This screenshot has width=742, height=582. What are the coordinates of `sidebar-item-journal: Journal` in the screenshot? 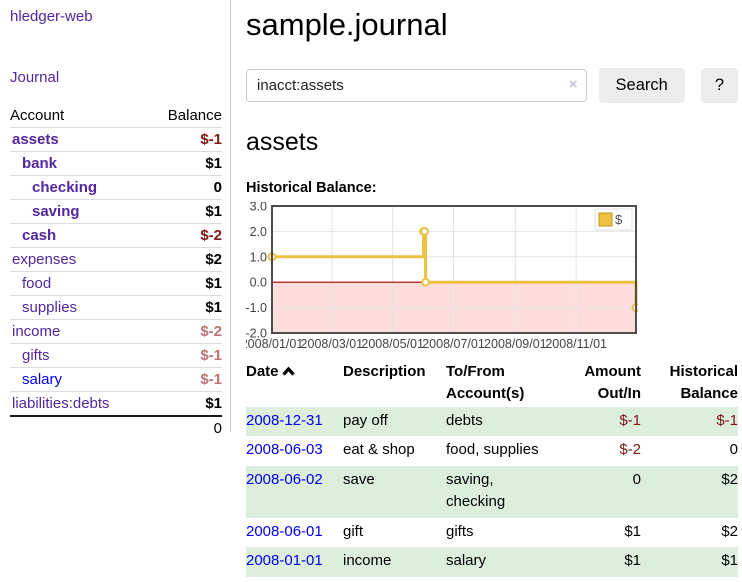 It's located at (35, 77).